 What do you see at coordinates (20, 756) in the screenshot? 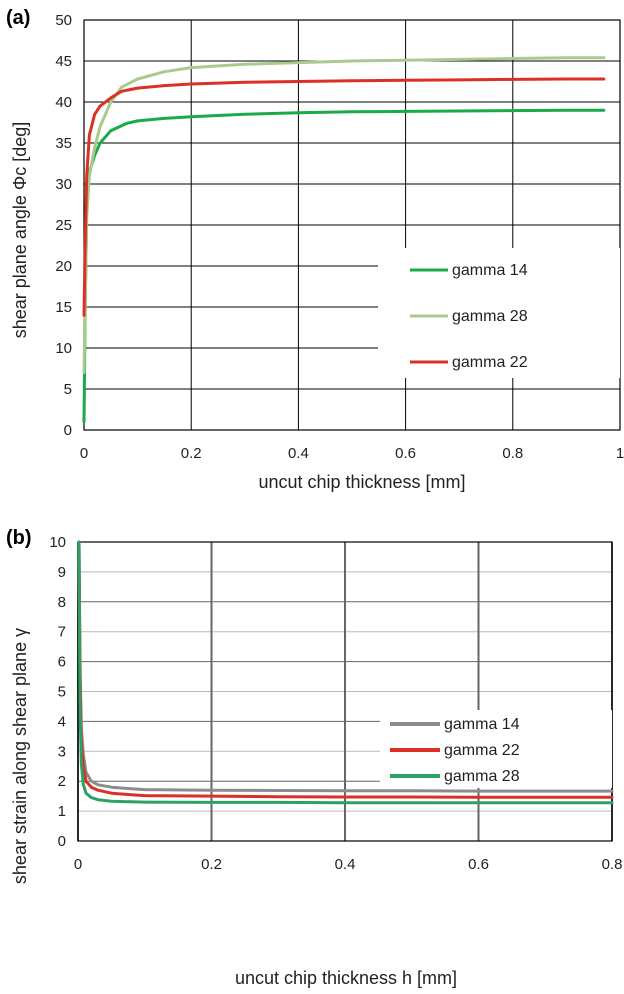
I see `chart-b-y-axis-title: shear strain along shear plane γ` at bounding box center [20, 756].